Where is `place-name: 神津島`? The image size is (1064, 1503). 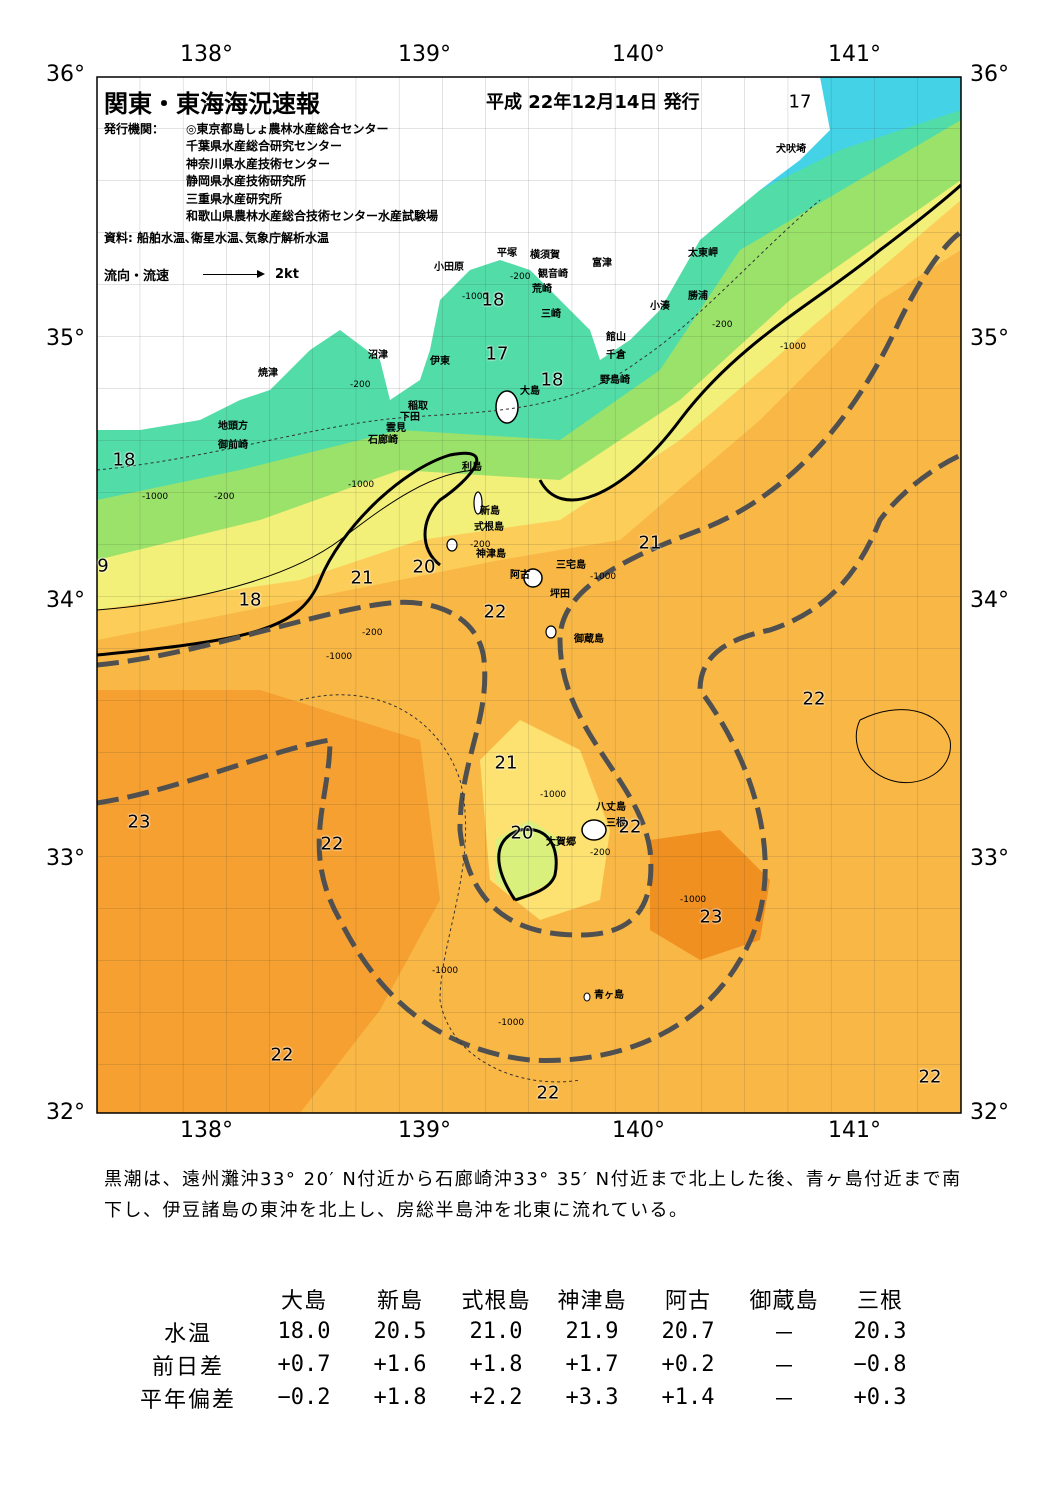 place-name: 神津島 is located at coordinates (491, 554).